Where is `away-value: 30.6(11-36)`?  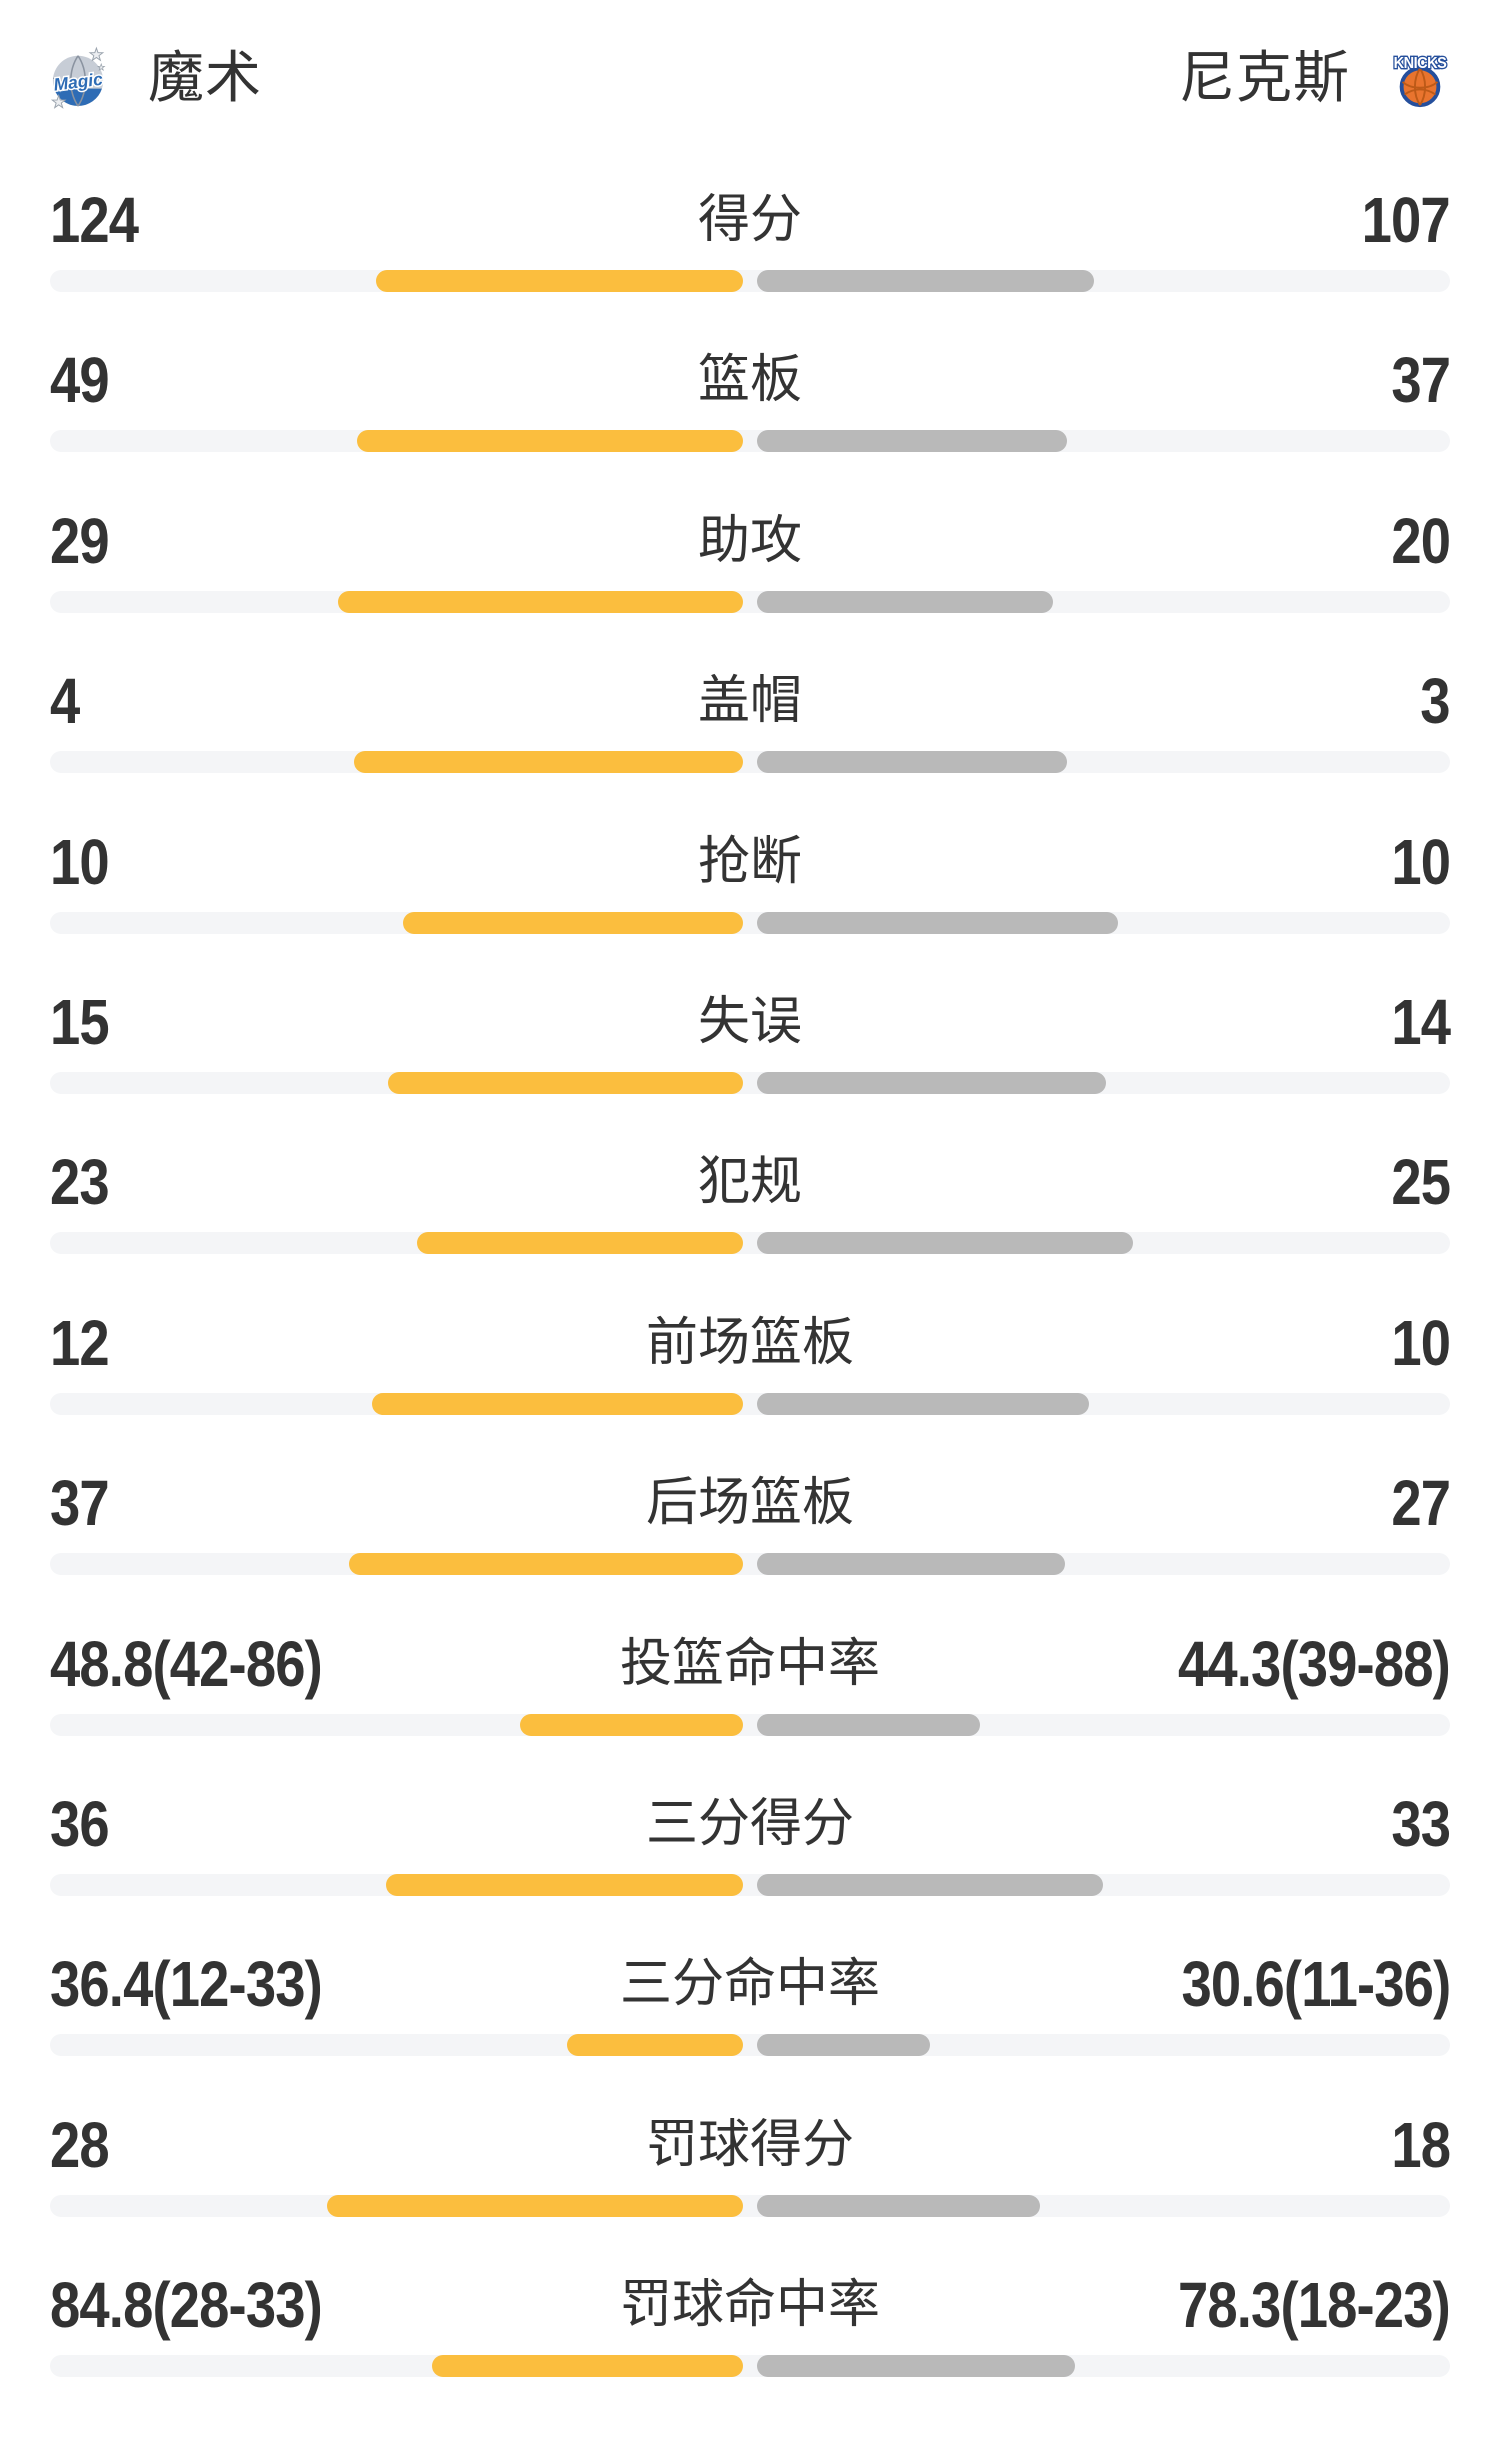 away-value: 30.6(11-36) is located at coordinates (1316, 1984).